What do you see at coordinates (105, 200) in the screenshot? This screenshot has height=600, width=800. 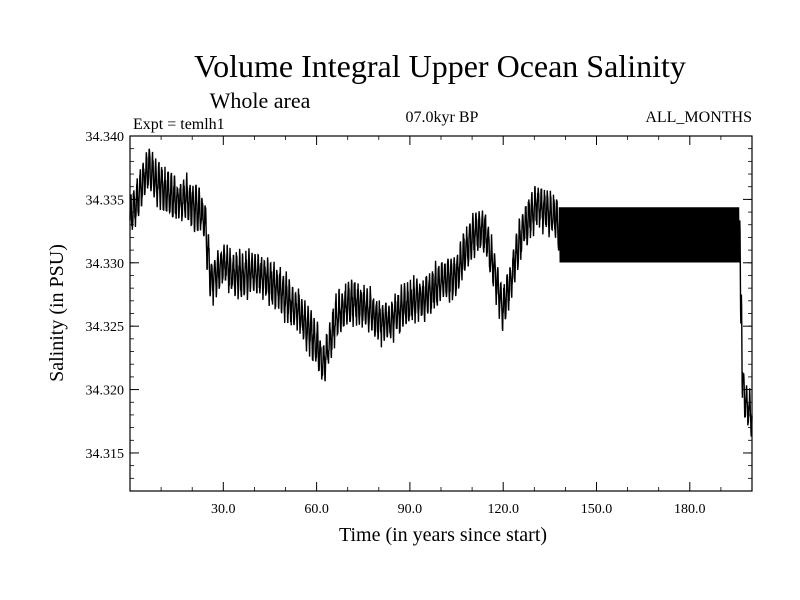 I see `y-tick-label: 34.335` at bounding box center [105, 200].